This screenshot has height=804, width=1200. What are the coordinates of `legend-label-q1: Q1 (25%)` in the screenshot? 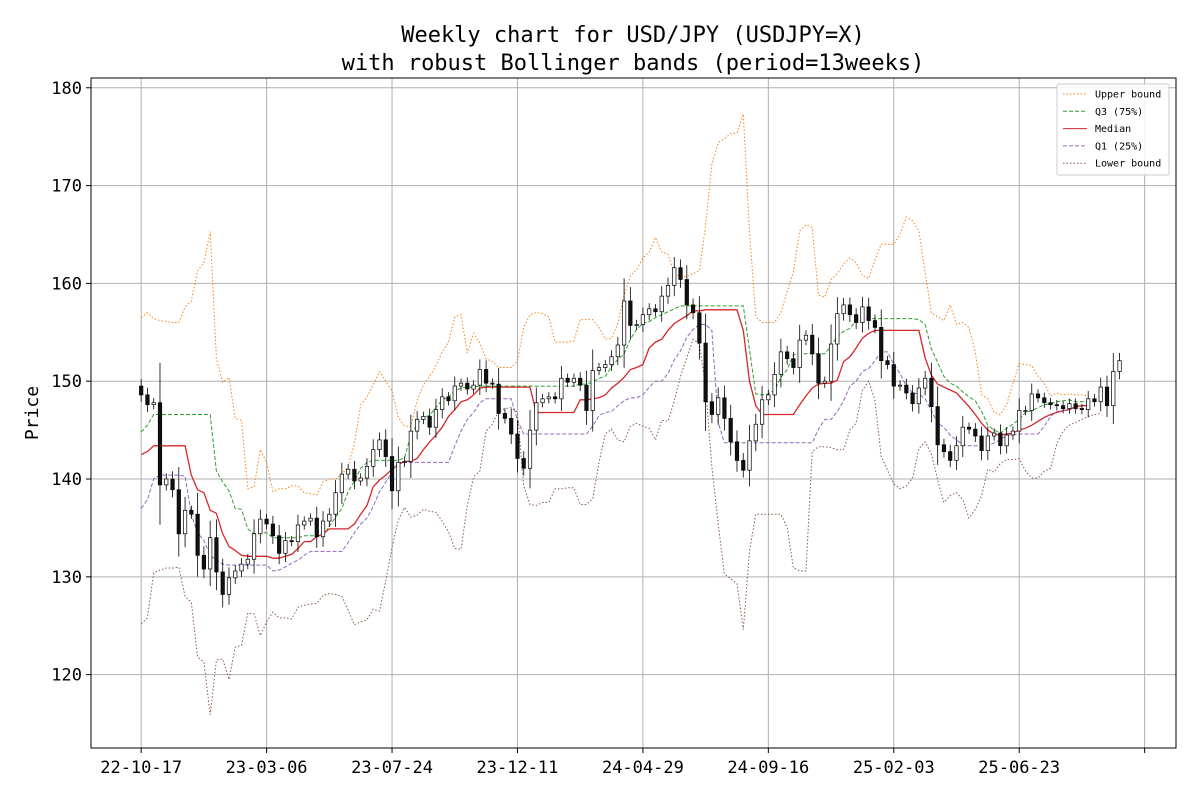 It's located at (1119, 146).